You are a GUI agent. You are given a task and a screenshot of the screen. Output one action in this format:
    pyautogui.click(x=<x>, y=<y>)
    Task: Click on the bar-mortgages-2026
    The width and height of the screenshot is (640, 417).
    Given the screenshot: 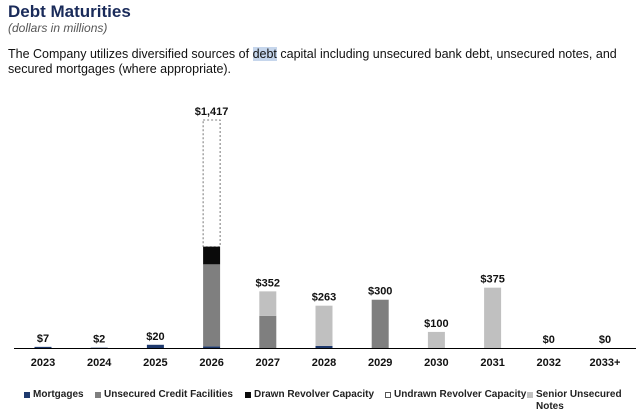 What is the action you would take?
    pyautogui.click(x=212, y=347)
    